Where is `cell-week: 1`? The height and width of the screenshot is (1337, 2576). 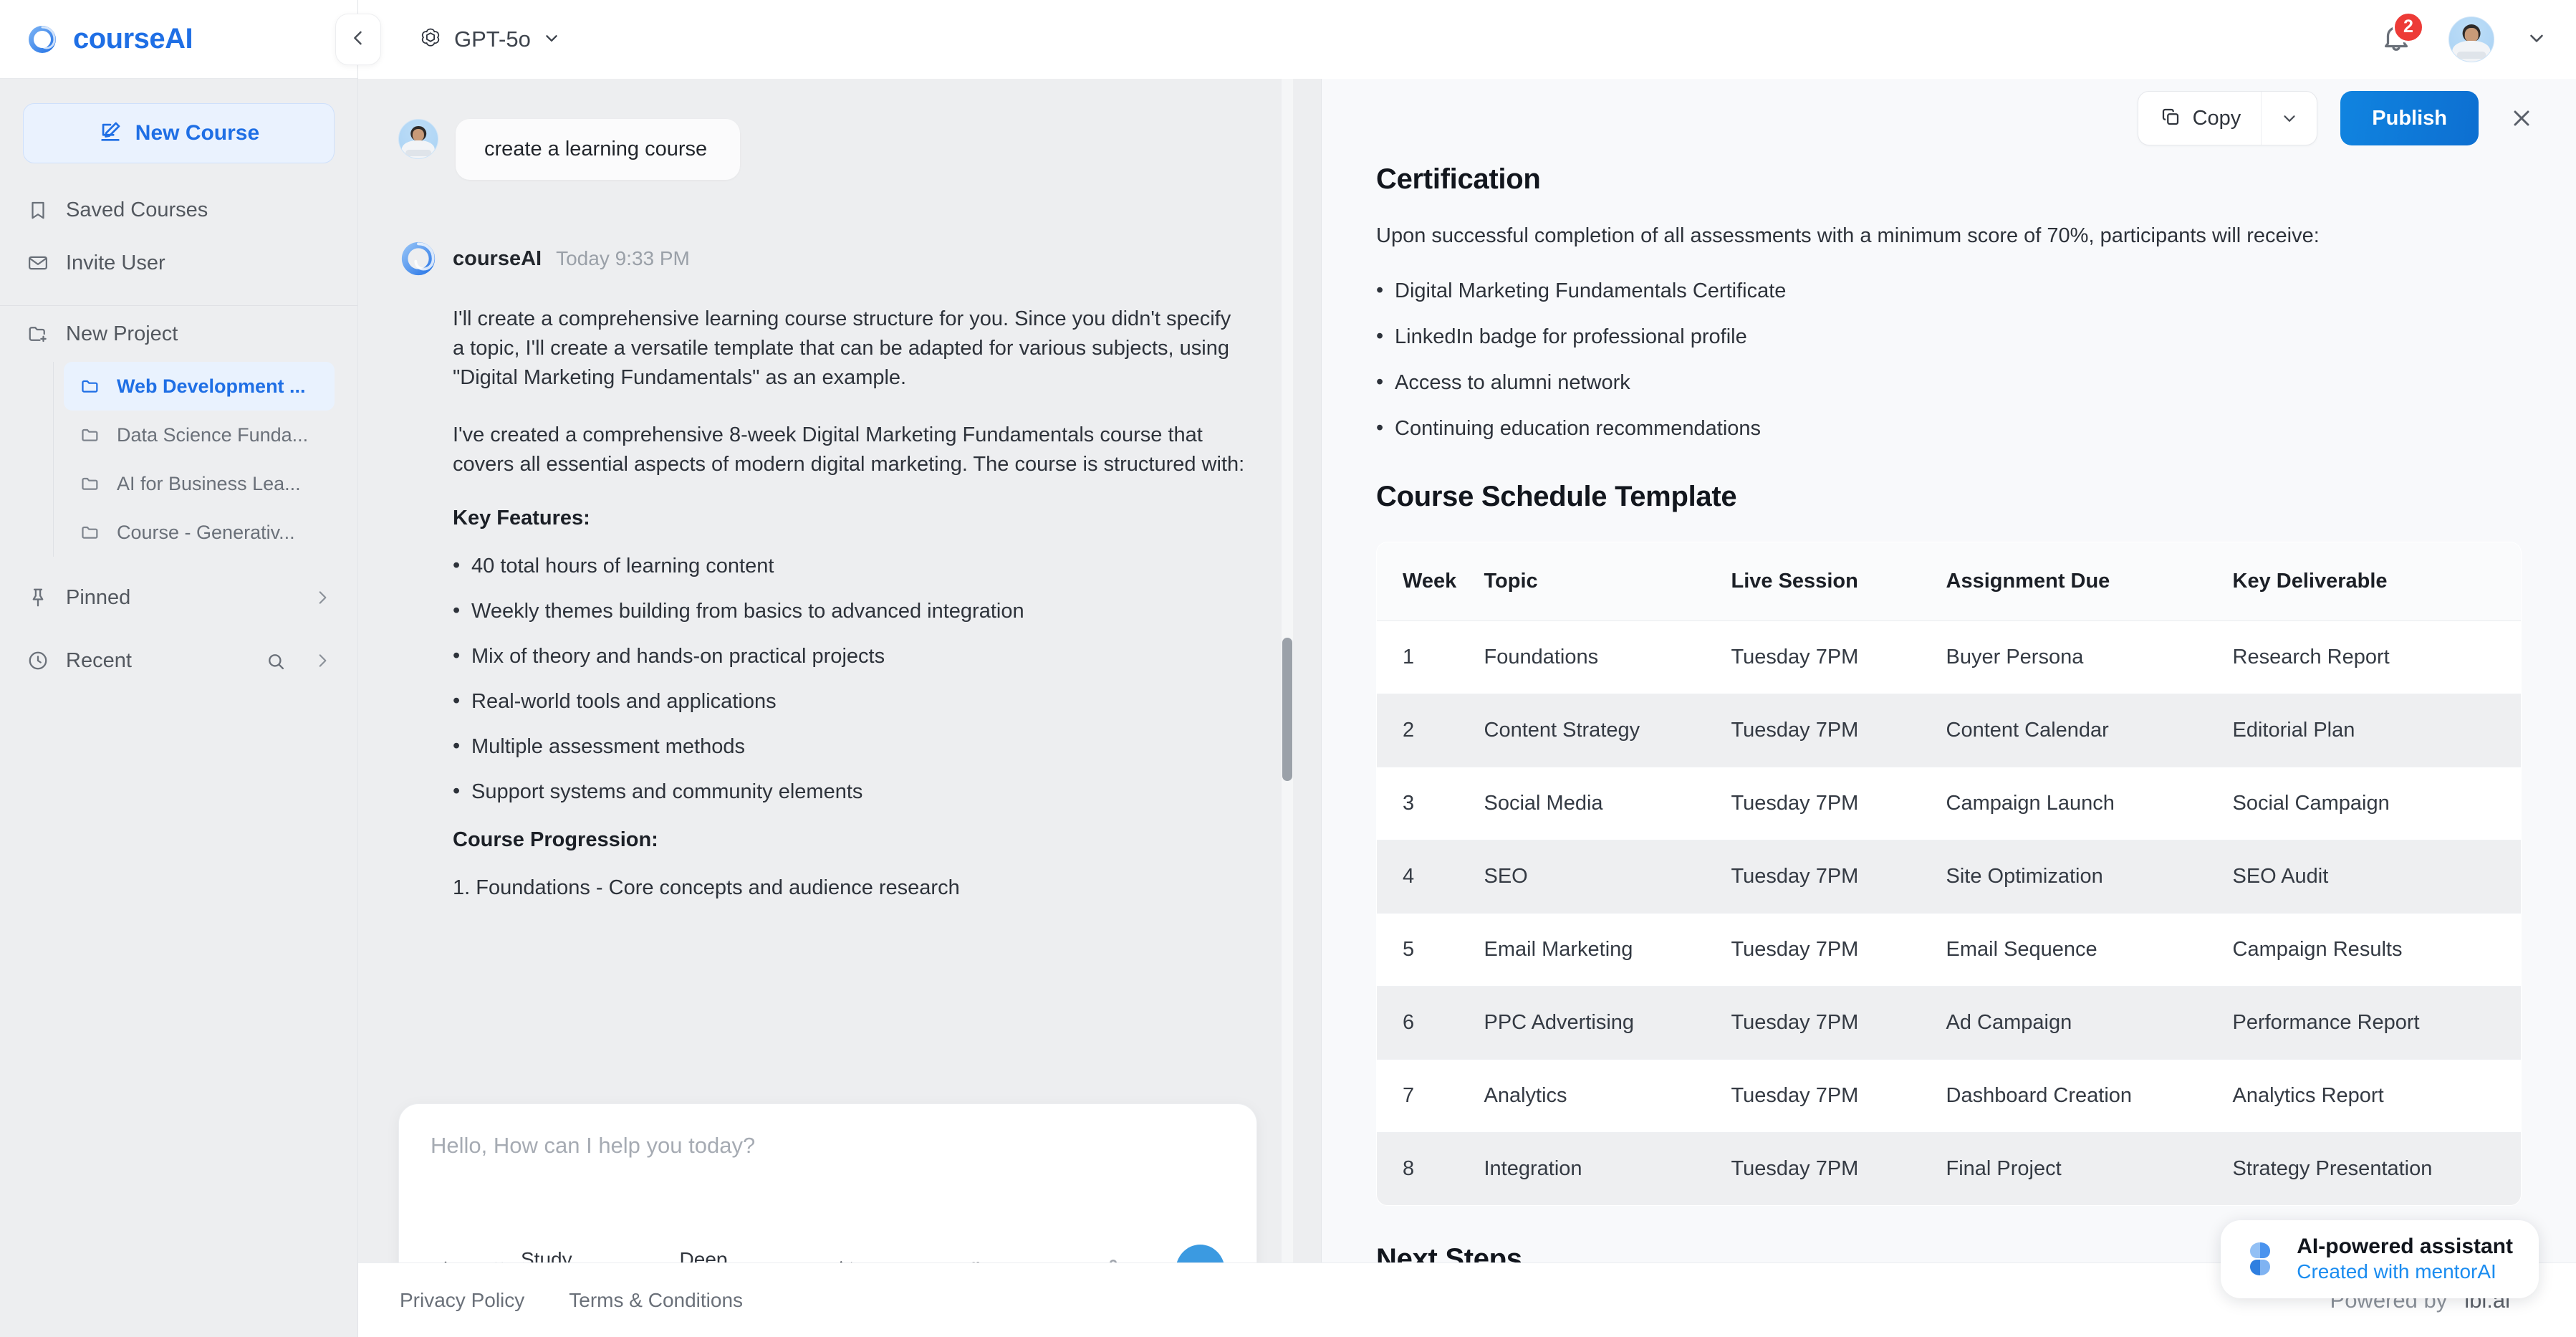 cell-week: 1 is located at coordinates (1430, 657).